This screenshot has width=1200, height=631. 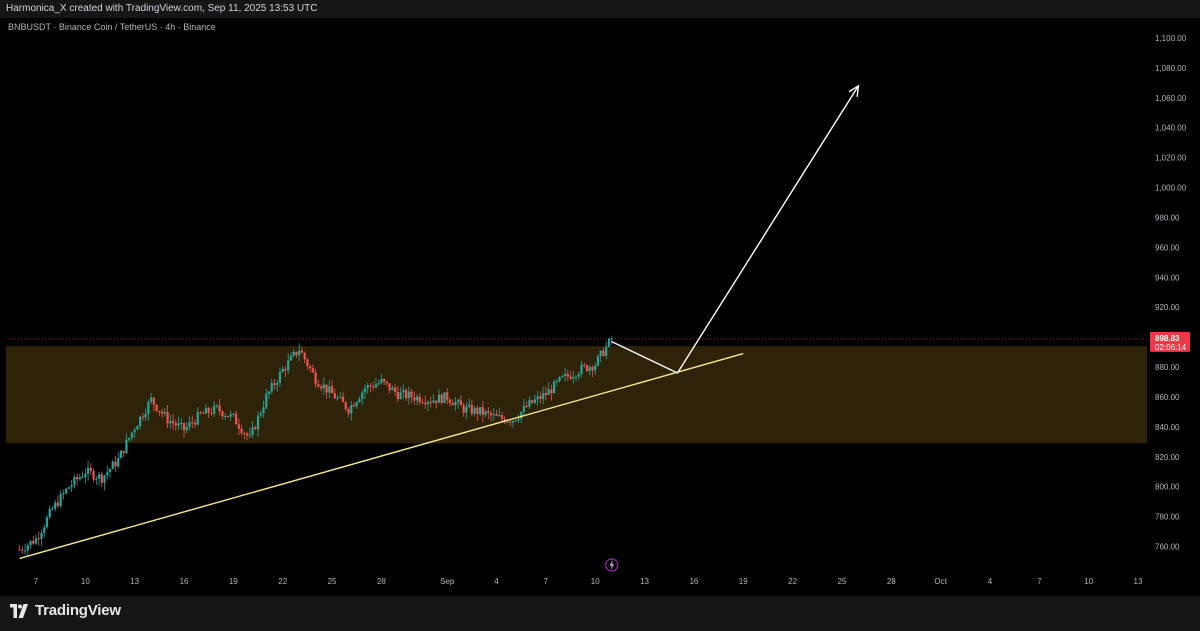 What do you see at coordinates (990, 581) in the screenshot?
I see `x-tick-label: 4` at bounding box center [990, 581].